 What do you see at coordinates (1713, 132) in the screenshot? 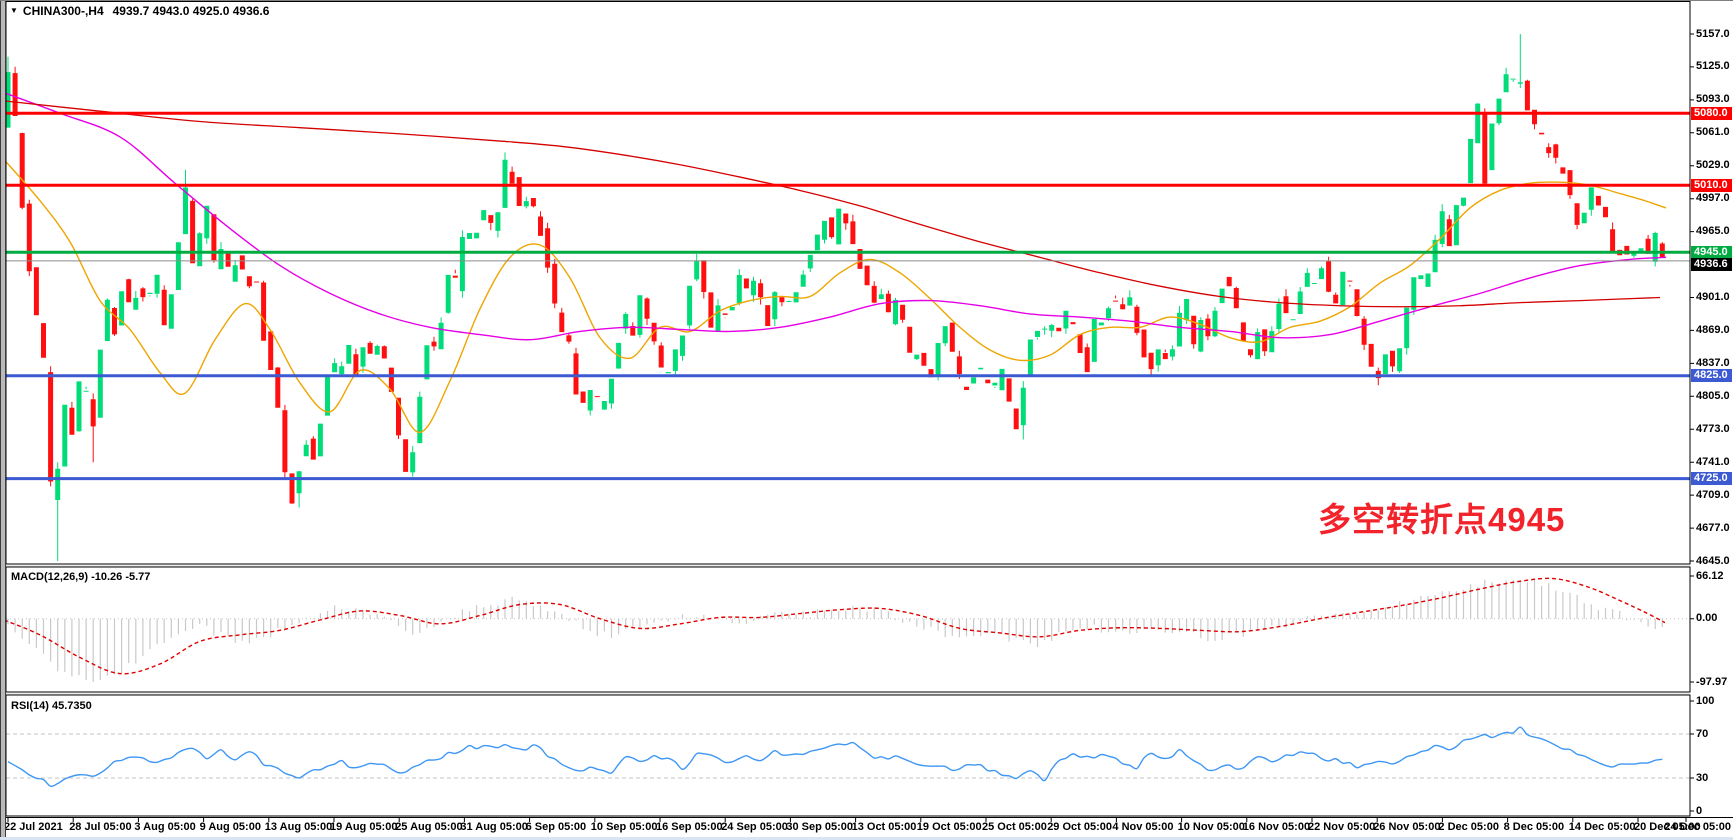
I see `price-tick-label: 5061.0` at bounding box center [1713, 132].